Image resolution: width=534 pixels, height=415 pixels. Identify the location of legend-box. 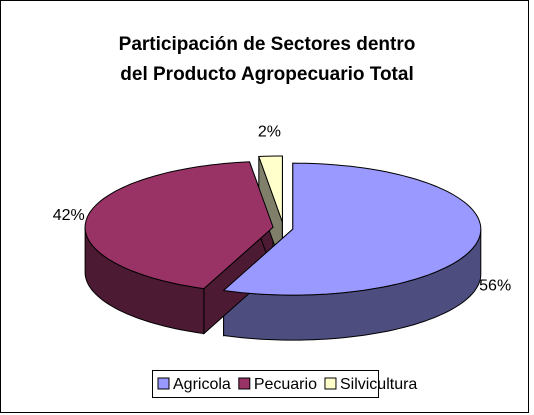
(265, 384).